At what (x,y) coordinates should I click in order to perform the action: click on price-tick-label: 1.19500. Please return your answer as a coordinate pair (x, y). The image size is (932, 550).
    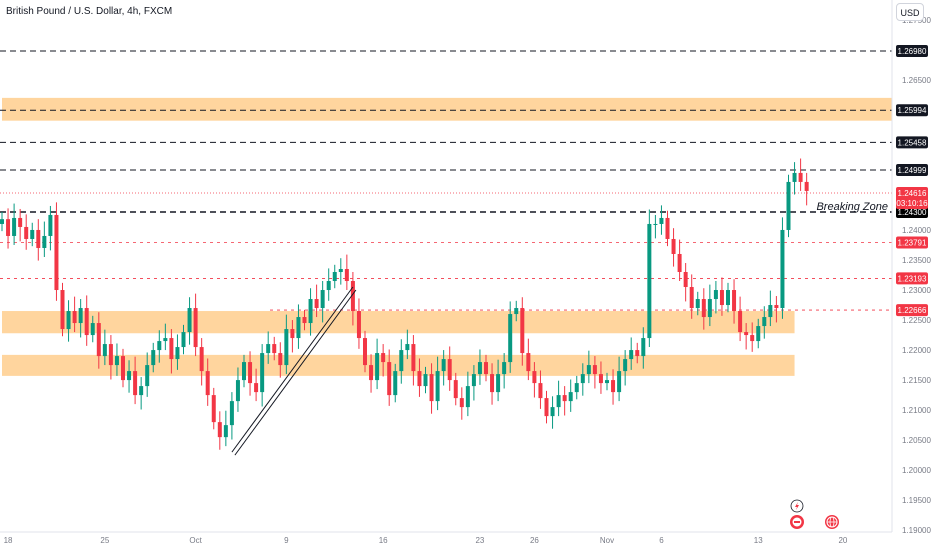
    Looking at the image, I should click on (916, 500).